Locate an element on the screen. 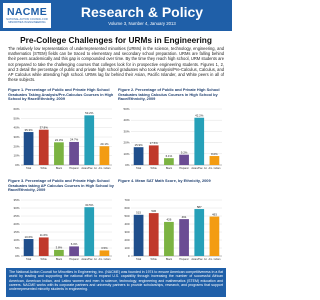 This screenshot has height=300, width=320. logo-word: NACME is located at coordinates (27, 12).